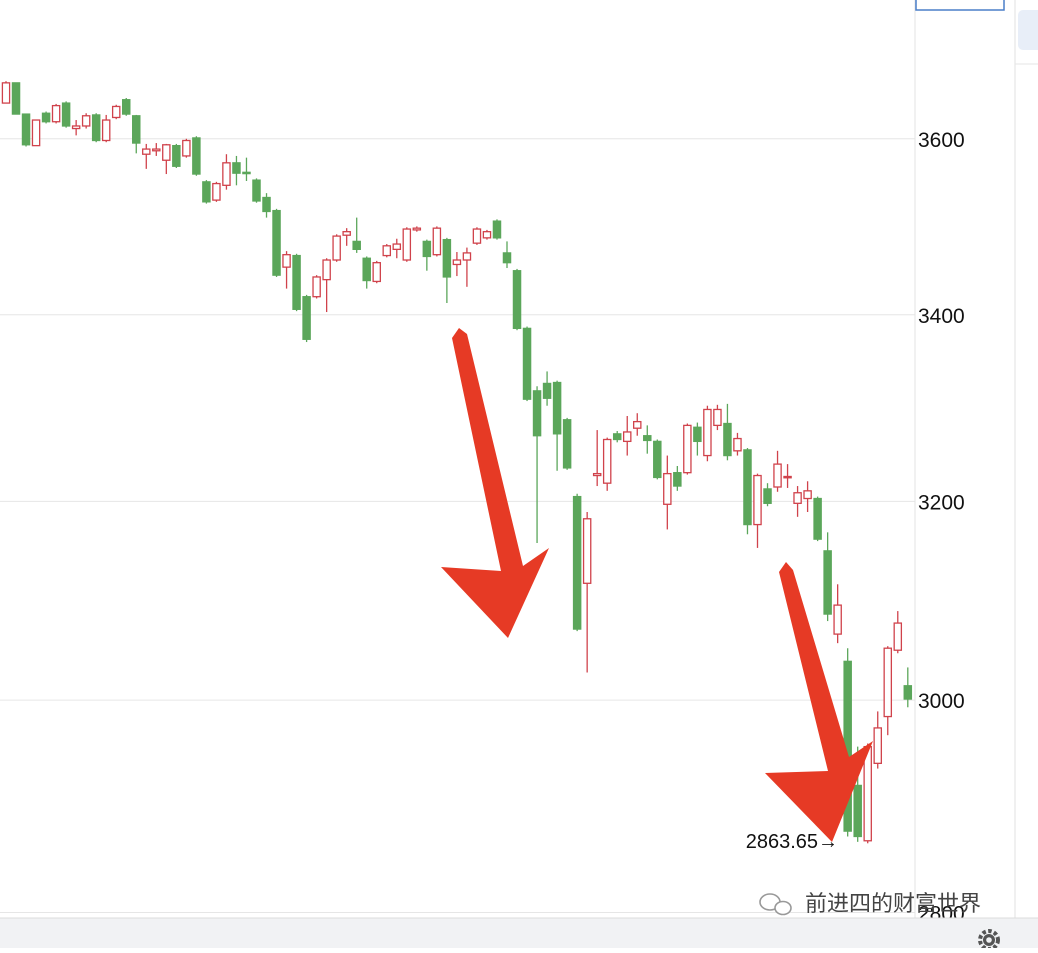 This screenshot has width=1038, height=953. What do you see at coordinates (519, 933) in the screenshot?
I see `bottom-bar` at bounding box center [519, 933].